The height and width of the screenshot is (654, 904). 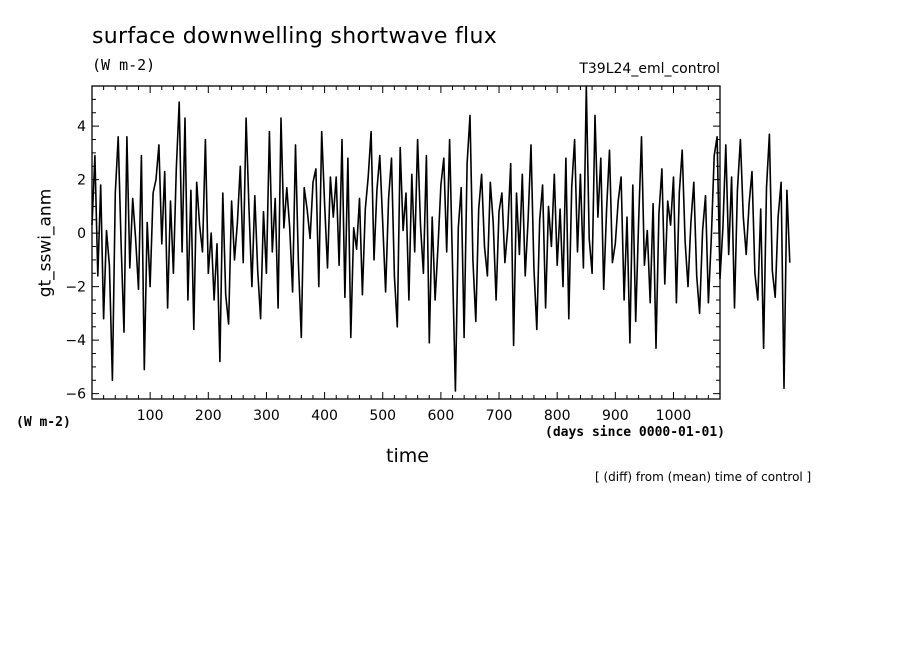 I want to click on y-tick-label: 4, so click(x=81, y=127).